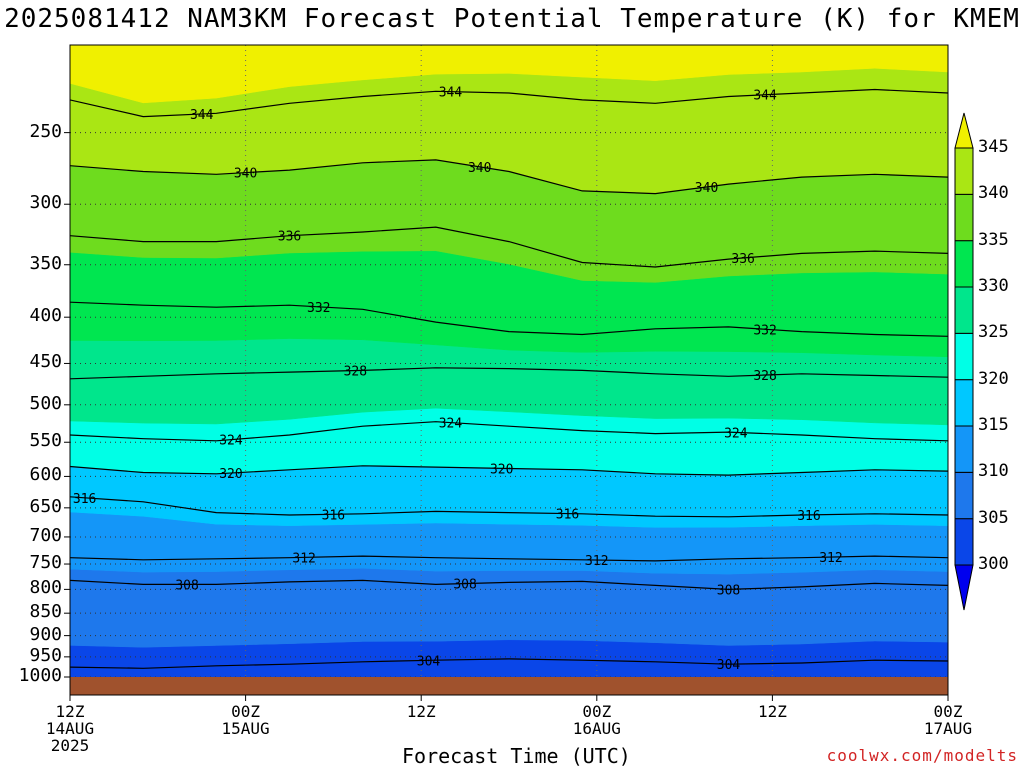 The width and height of the screenshot is (1024, 768). I want to click on colorbar-label: 305, so click(993, 517).